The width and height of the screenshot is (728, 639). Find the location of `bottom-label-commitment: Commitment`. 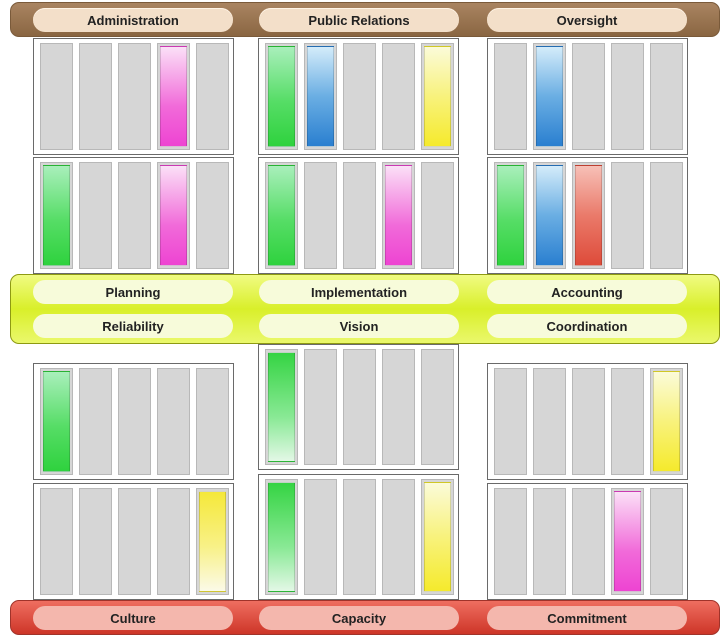

bottom-label-commitment: Commitment is located at coordinates (587, 618).